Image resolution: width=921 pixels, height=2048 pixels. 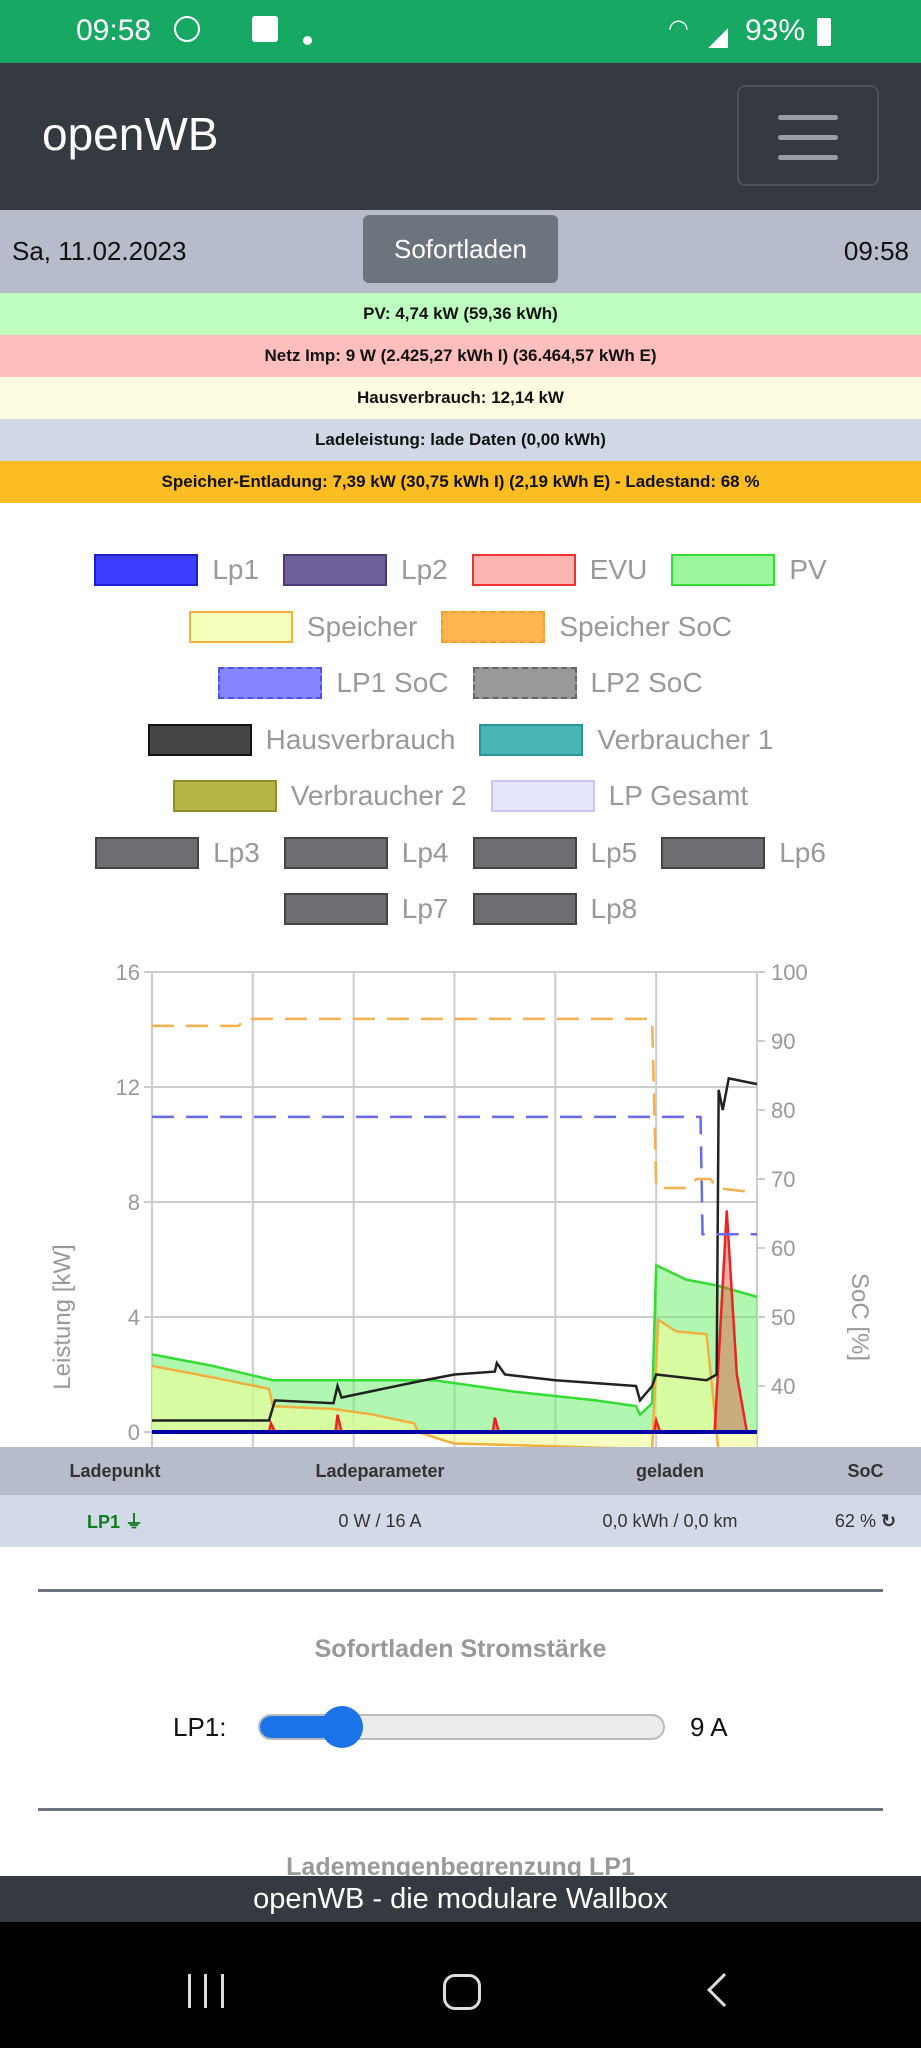 What do you see at coordinates (724, 1990) in the screenshot?
I see `back-icon` at bounding box center [724, 1990].